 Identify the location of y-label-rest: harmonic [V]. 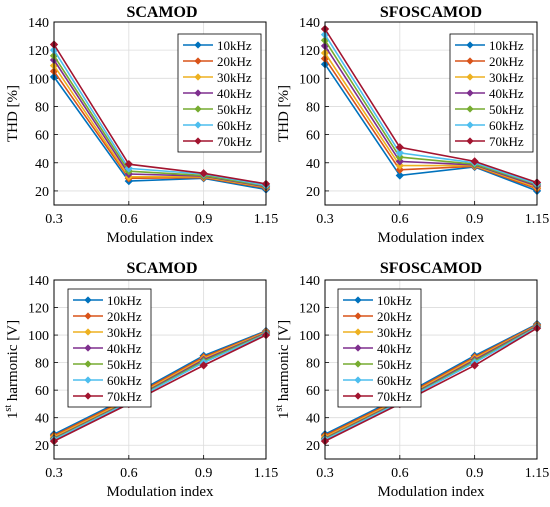
(284, 362).